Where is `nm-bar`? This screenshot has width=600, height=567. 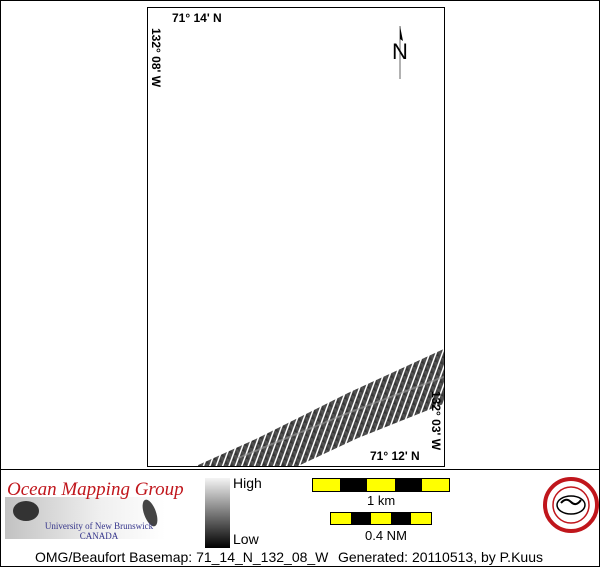
nm-bar is located at coordinates (381, 518).